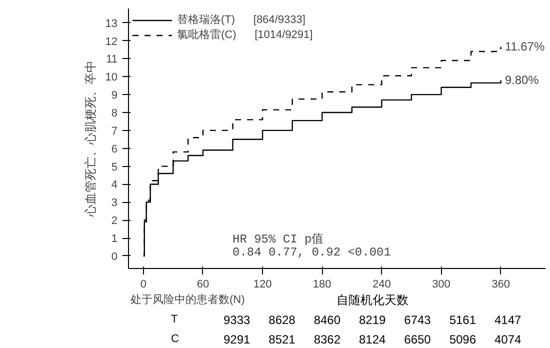 The image size is (550, 348). Describe the element at coordinates (112, 60) in the screenshot. I see `y-tick-label: 11` at that location.